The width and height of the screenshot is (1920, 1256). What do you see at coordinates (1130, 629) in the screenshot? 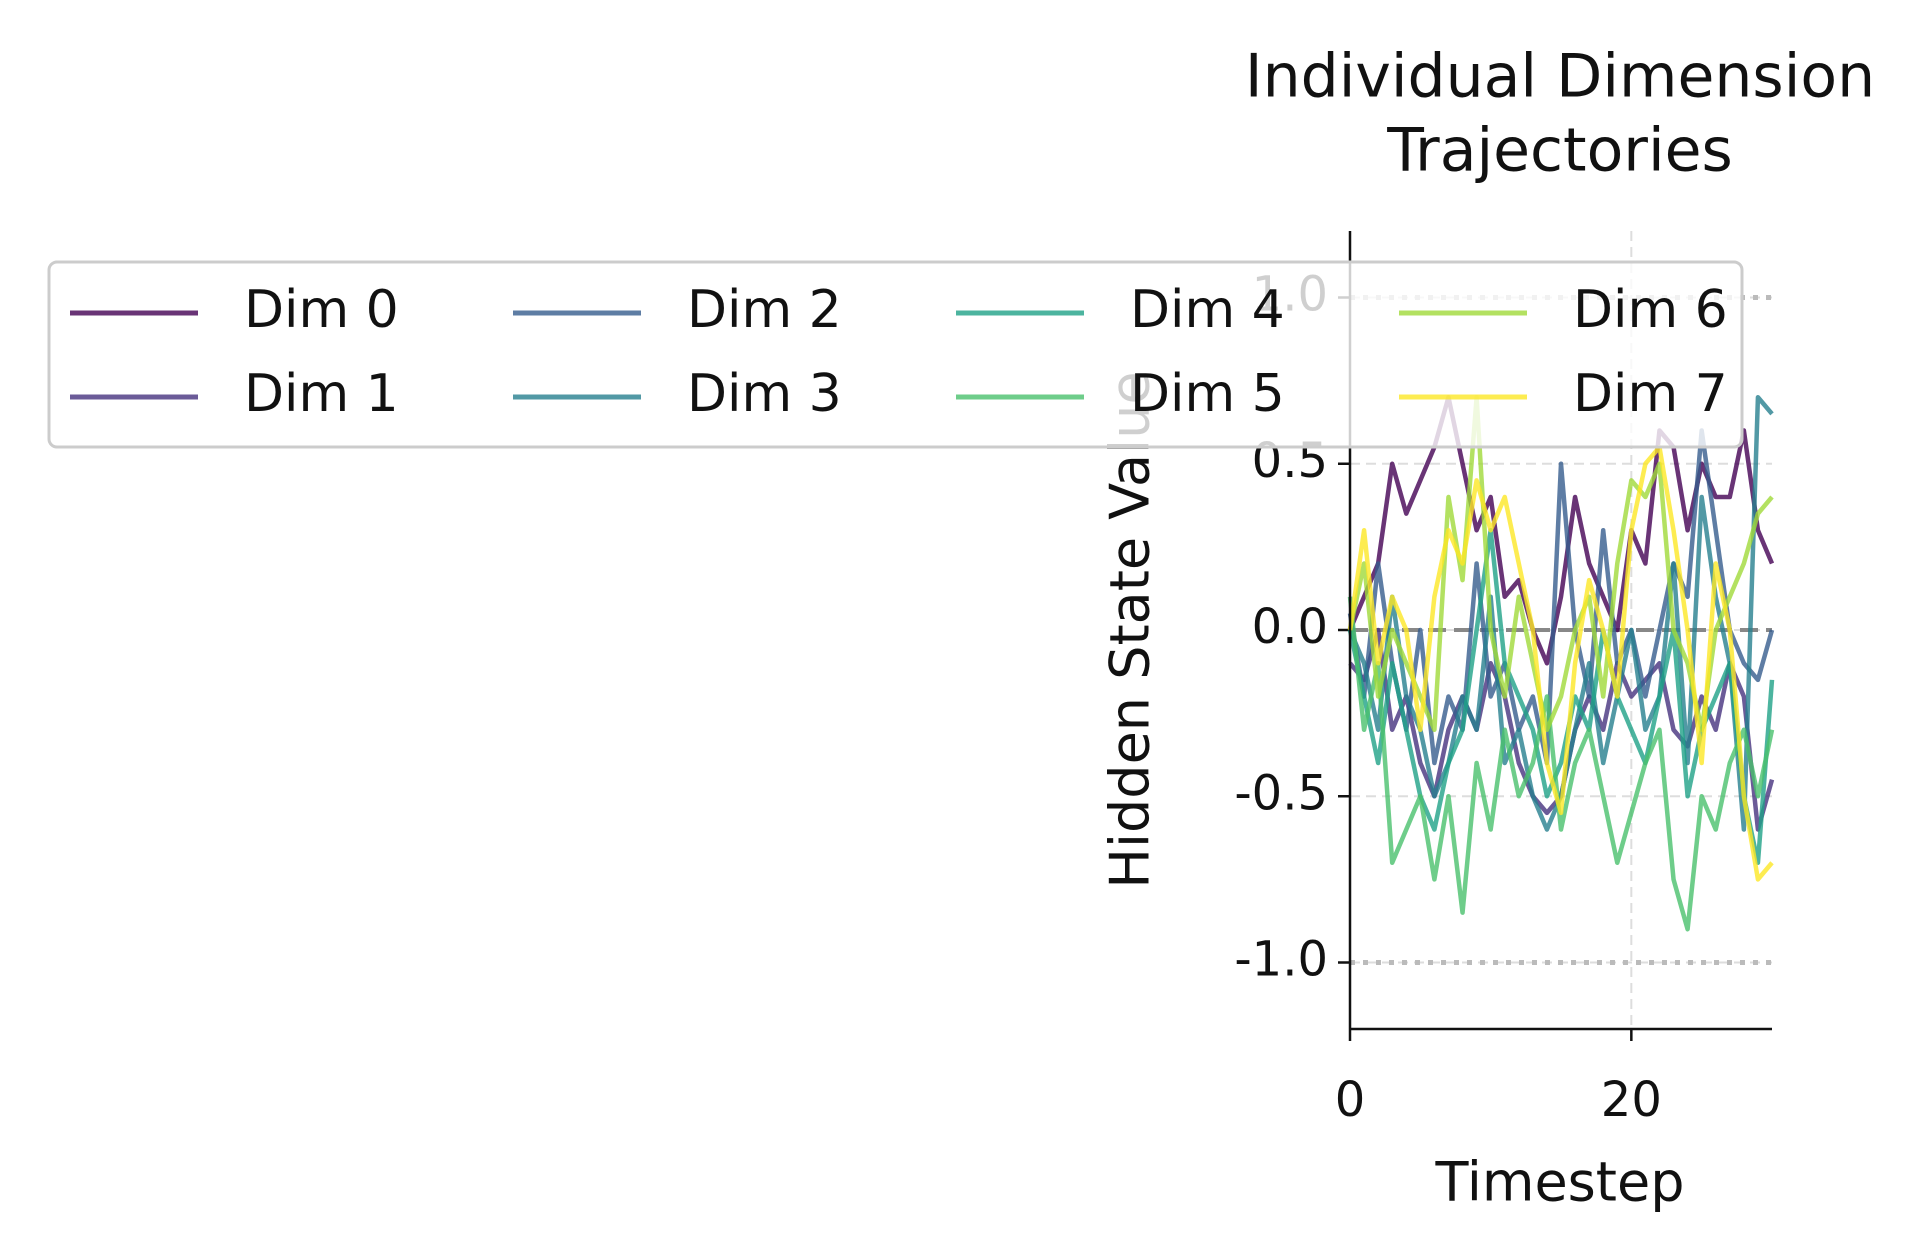
I see `y-axis-label: Hidden State Value` at bounding box center [1130, 629].